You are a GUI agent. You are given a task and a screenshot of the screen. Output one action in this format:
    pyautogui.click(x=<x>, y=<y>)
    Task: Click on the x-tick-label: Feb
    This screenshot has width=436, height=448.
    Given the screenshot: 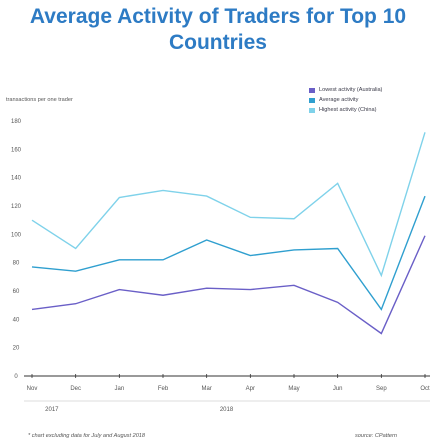 What is the action you would take?
    pyautogui.click(x=163, y=389)
    